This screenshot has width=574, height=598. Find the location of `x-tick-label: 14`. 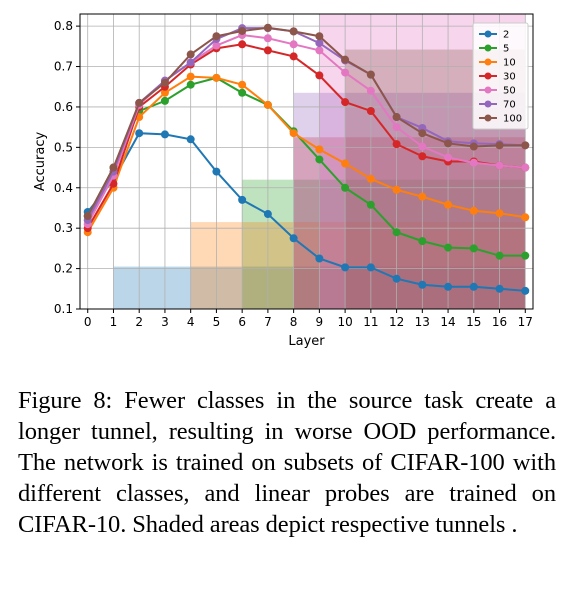

x-tick-label: 14 is located at coordinates (447, 322).